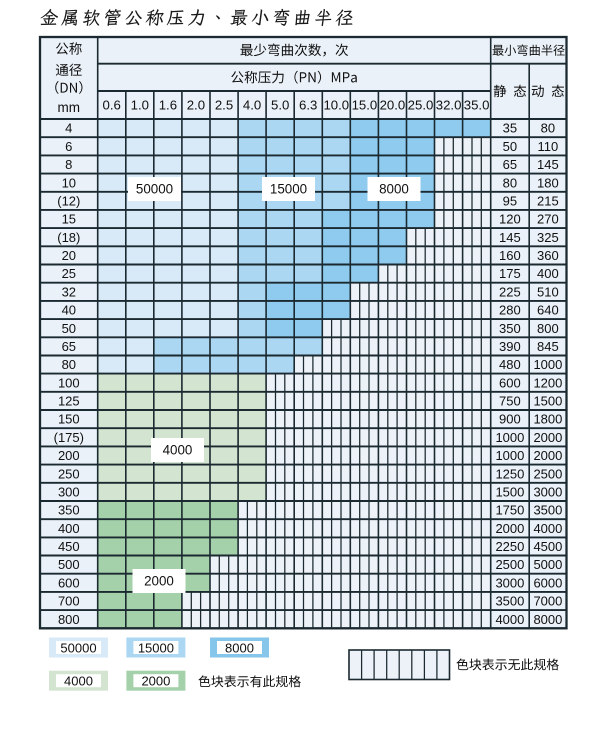 This screenshot has height=748, width=600. What do you see at coordinates (69, 310) in the screenshot?
I see `svg-text: 40` at bounding box center [69, 310].